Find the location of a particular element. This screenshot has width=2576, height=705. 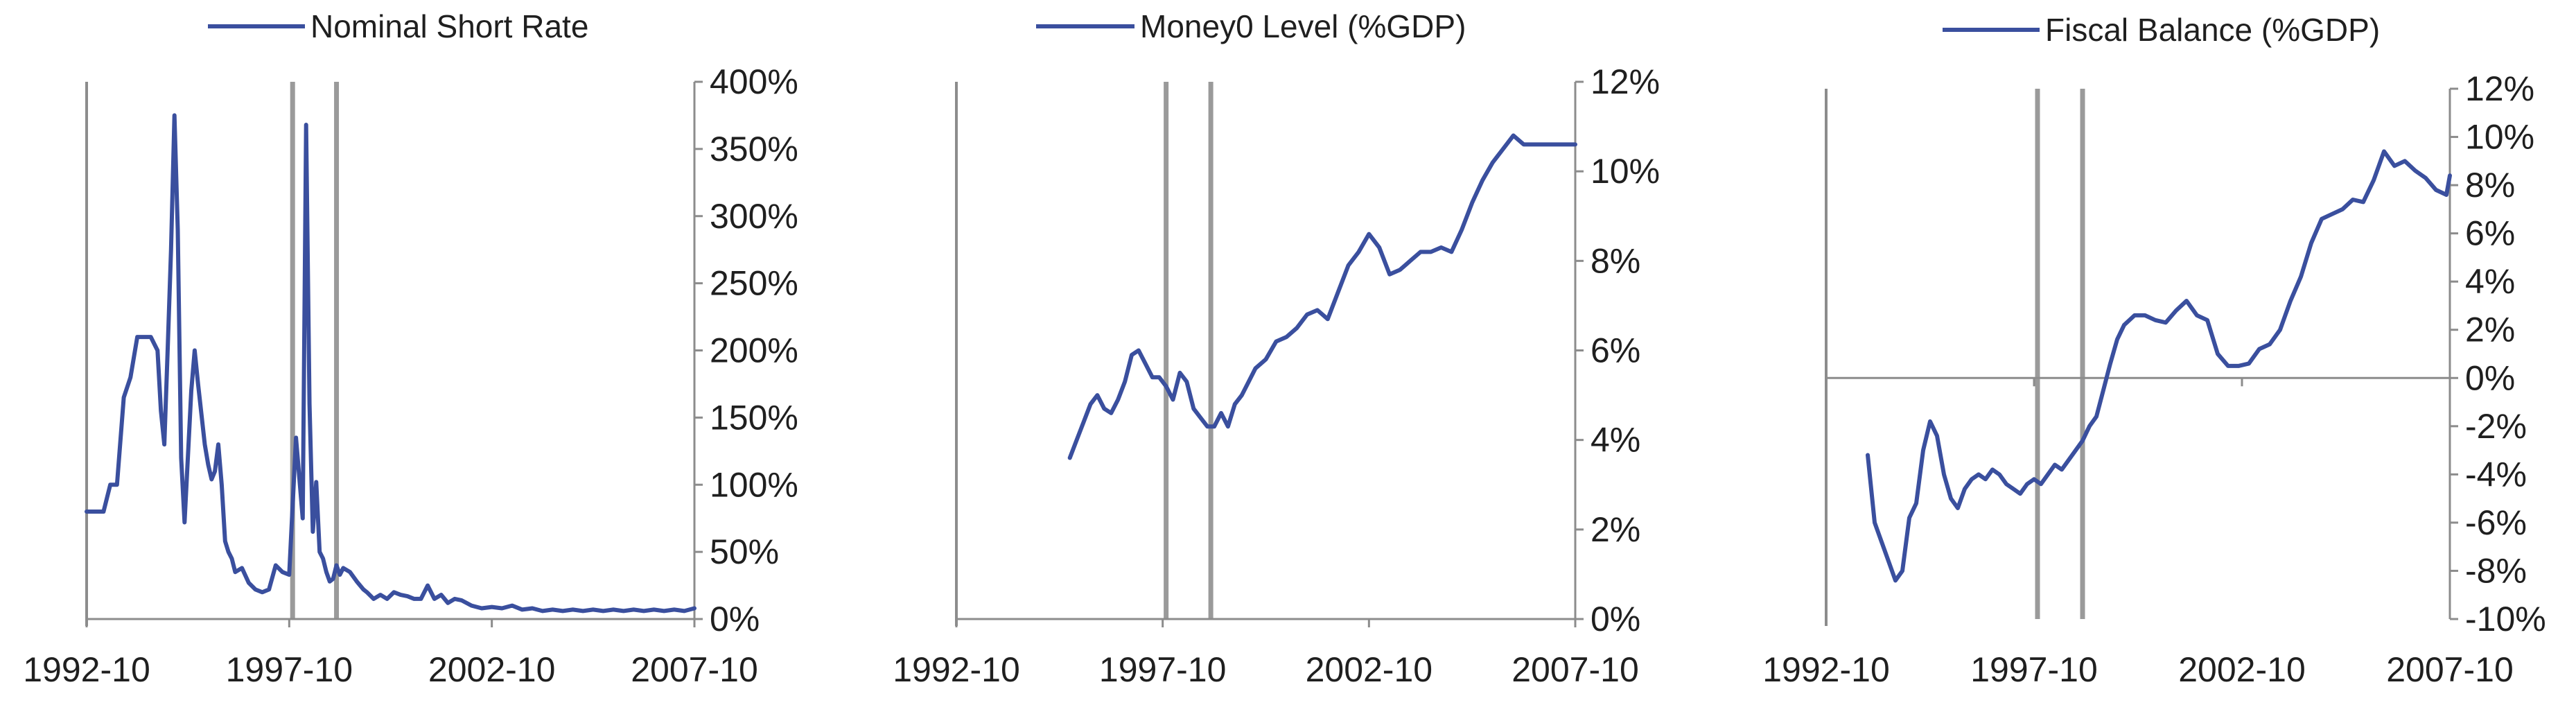

legend: Fiscal Balance (%GDP) is located at coordinates (2161, 30).